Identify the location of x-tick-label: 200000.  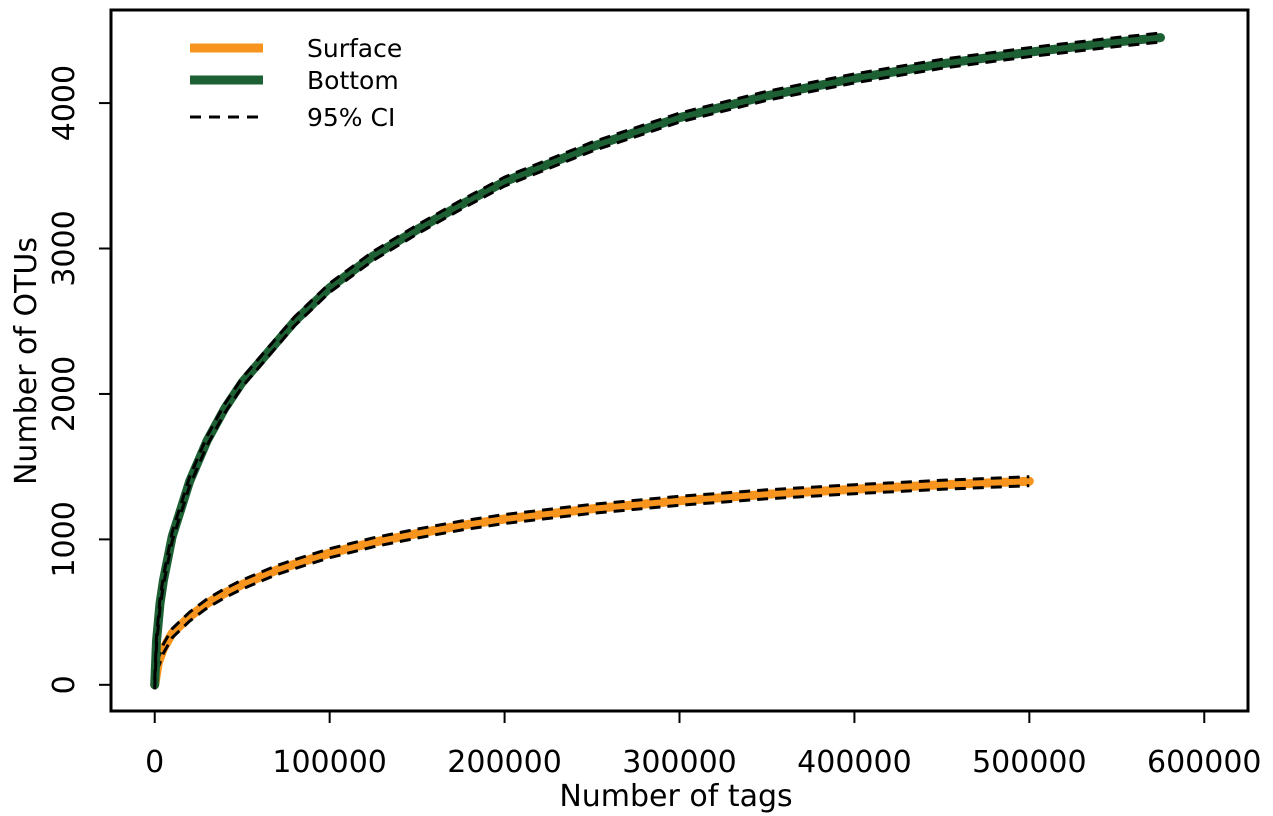
(504, 762).